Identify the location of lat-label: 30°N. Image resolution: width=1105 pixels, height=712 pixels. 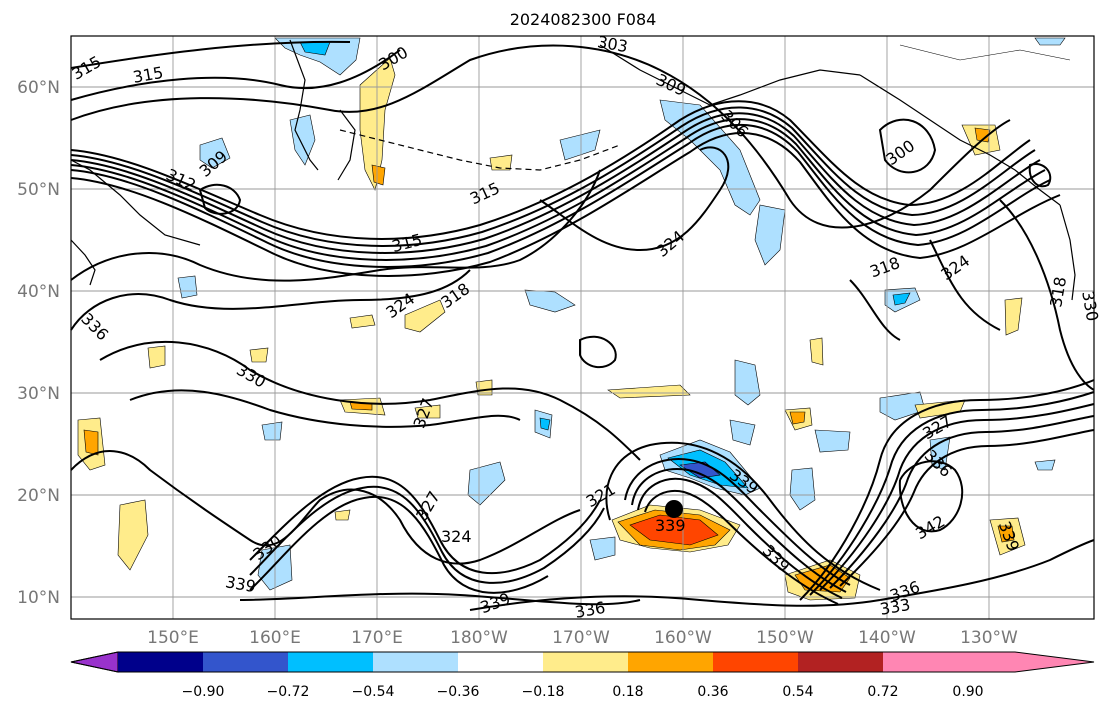
(38, 394).